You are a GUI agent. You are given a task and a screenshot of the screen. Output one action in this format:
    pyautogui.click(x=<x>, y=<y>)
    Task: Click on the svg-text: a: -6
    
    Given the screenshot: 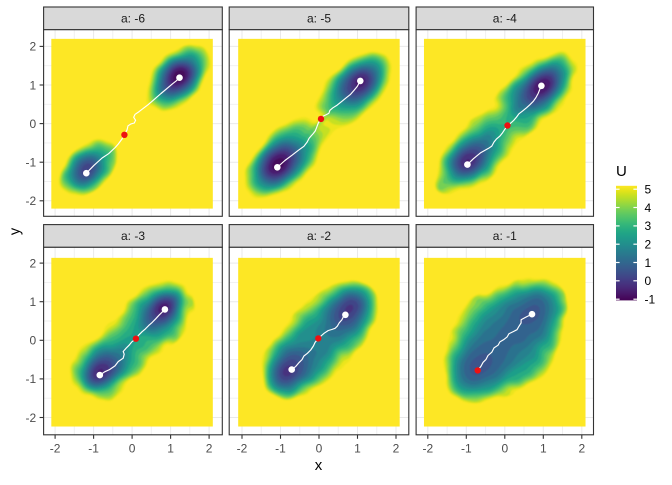 What is the action you would take?
    pyautogui.click(x=133, y=19)
    